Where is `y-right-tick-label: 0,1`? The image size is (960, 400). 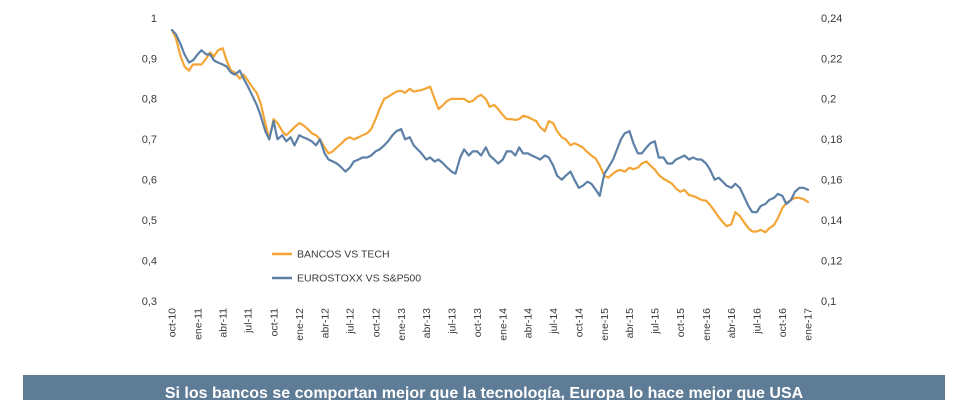 y-right-tick-label: 0,1 is located at coordinates (828, 302).